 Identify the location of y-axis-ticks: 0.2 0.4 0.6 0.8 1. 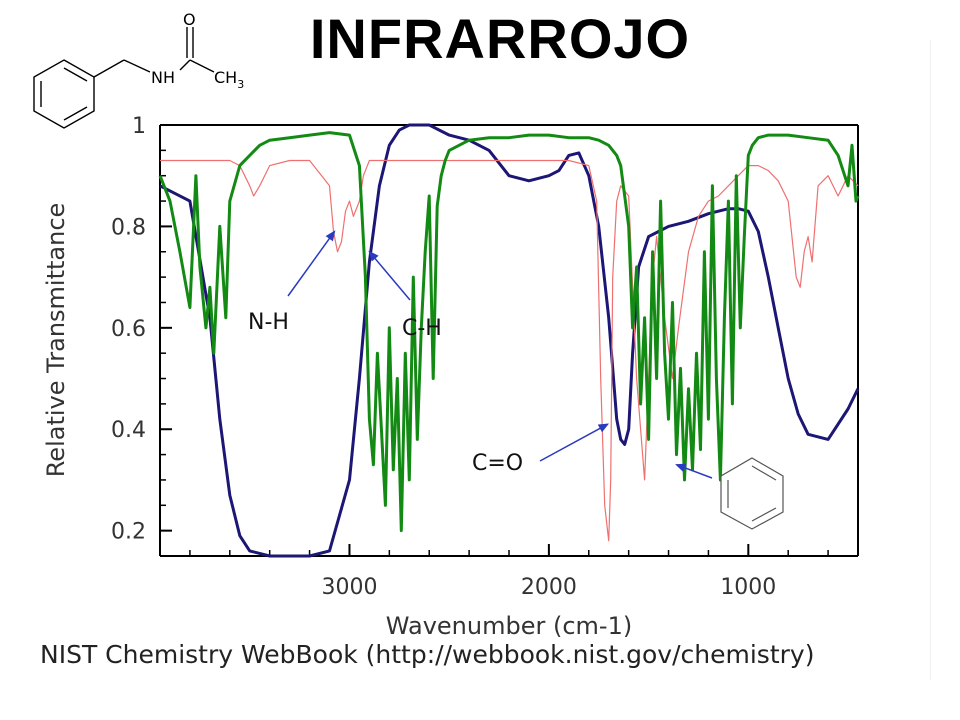
(141, 329).